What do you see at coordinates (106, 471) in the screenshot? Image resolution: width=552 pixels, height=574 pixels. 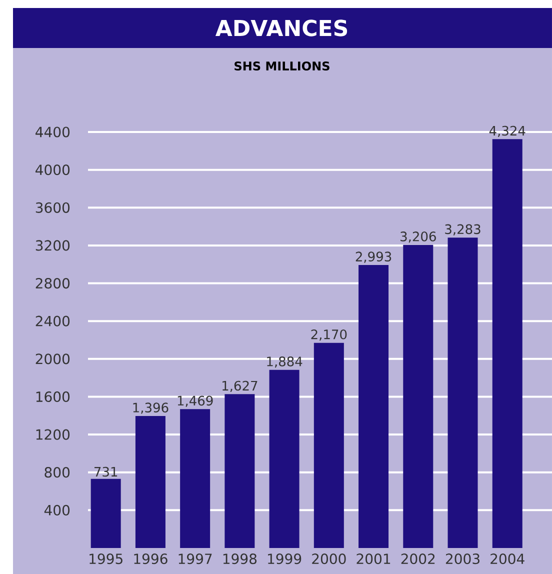 I see `data-label: 731` at bounding box center [106, 471].